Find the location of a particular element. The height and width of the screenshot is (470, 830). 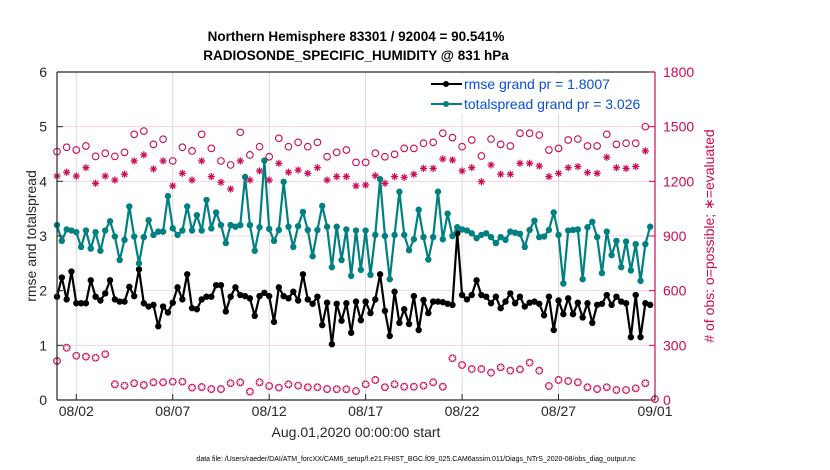

y-axis-label: rmse and totalspread is located at coordinates (31, 236).